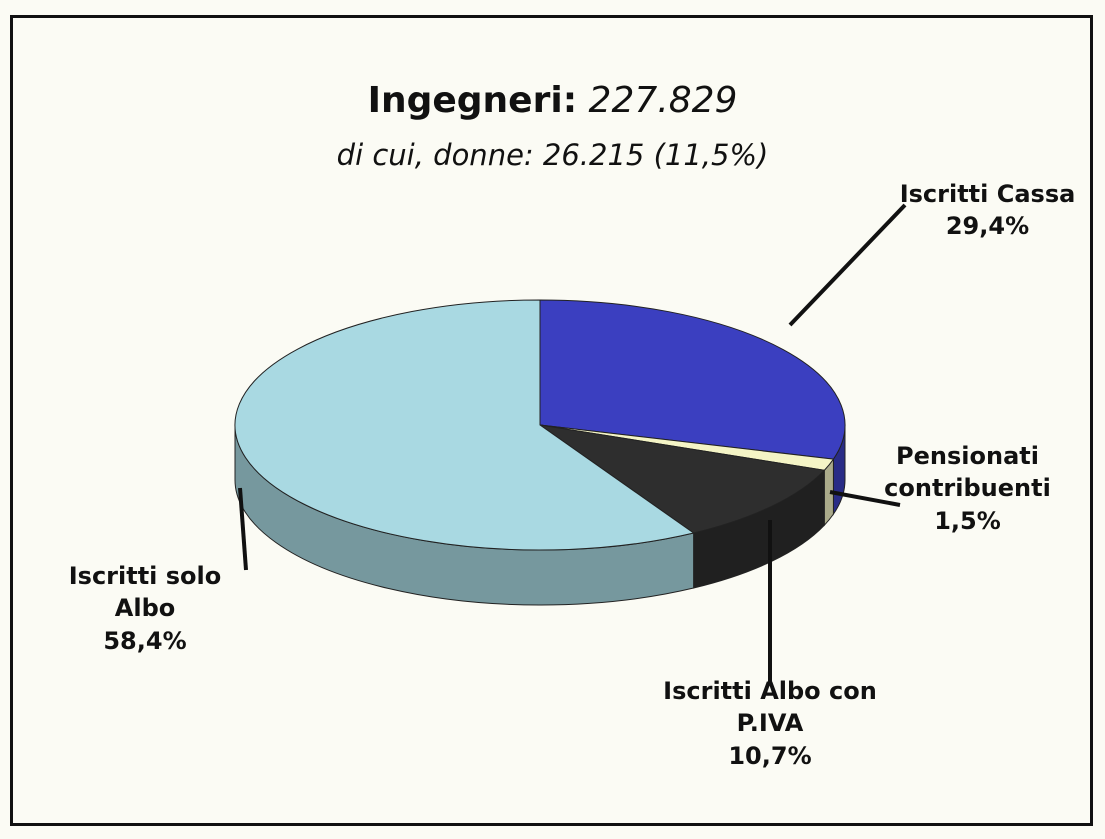  I want to click on category-label: Pensionati contribuenti, so click(967, 472).